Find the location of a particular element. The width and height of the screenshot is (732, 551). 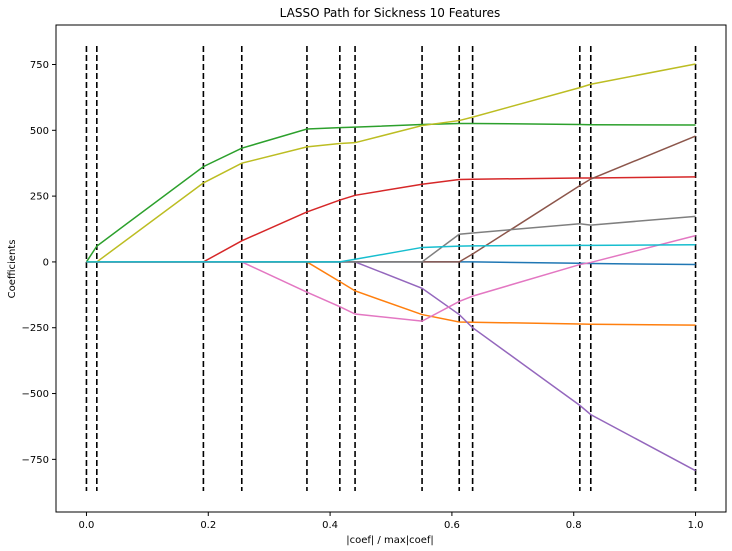

y-axis-label: Coefficients is located at coordinates (12, 269).